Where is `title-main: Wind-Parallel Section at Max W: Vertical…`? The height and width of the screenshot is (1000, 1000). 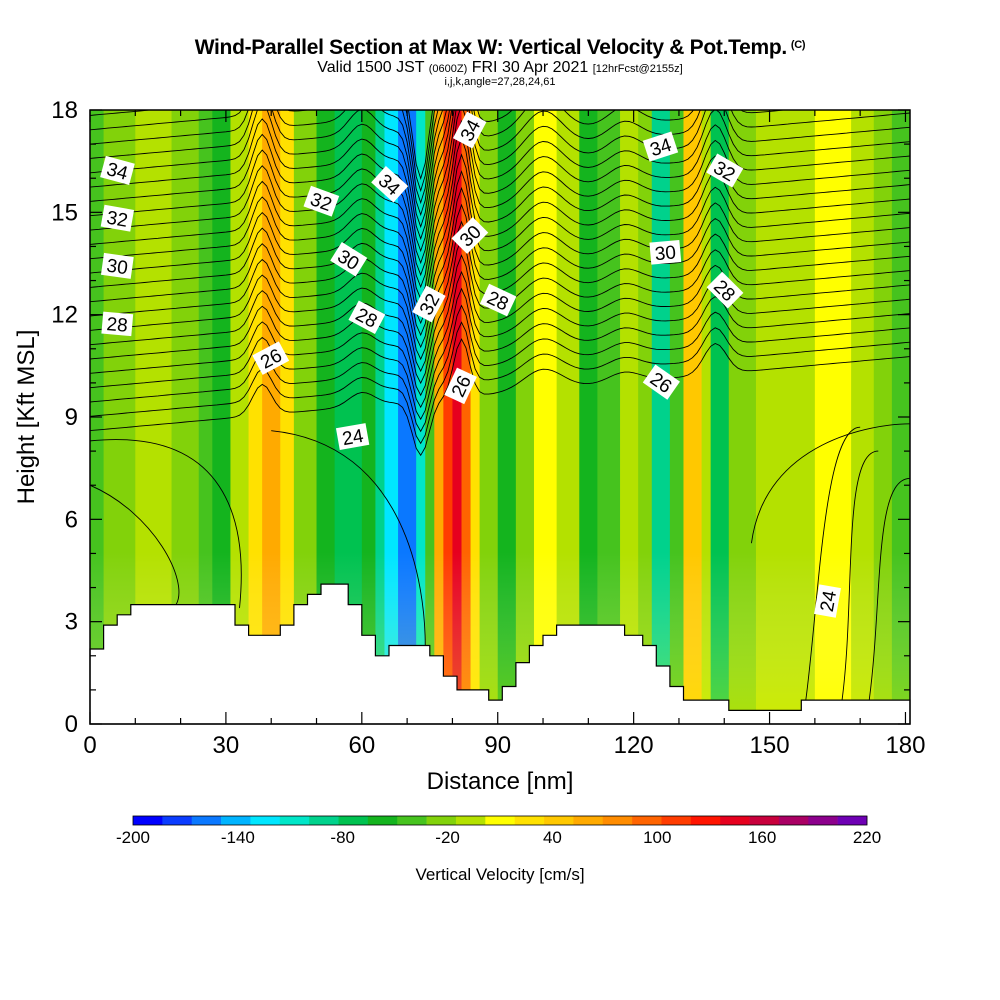 title-main: Wind-Parallel Section at Max W: Vertical… is located at coordinates (491, 47).